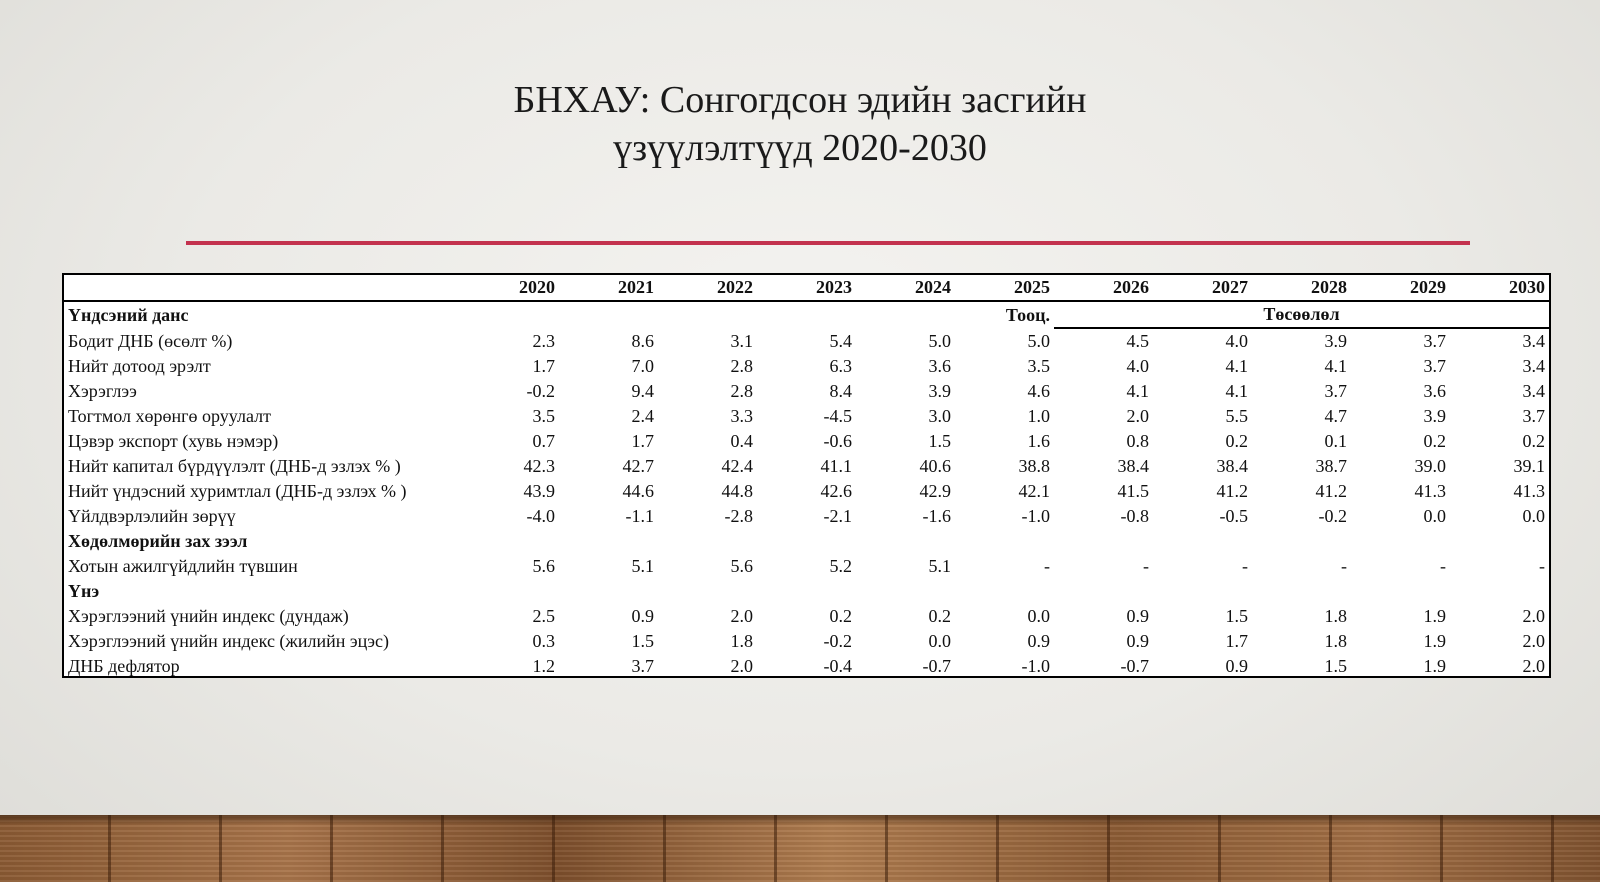  I want to click on value-cell: -0.2, so click(541, 391).